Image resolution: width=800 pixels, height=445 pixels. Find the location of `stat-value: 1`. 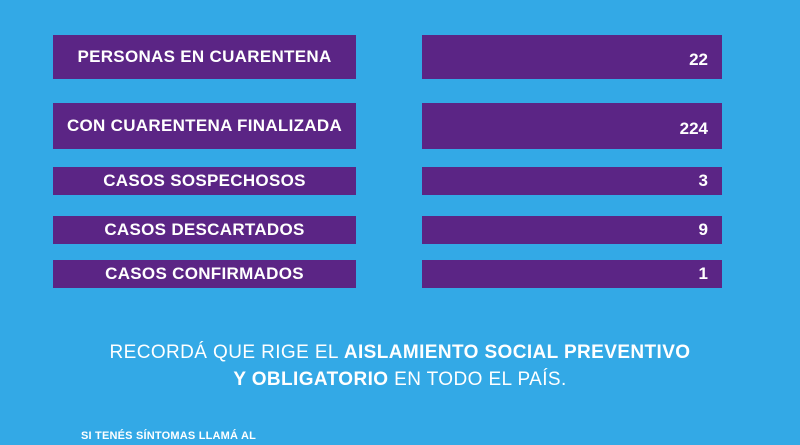

stat-value: 1 is located at coordinates (572, 274).